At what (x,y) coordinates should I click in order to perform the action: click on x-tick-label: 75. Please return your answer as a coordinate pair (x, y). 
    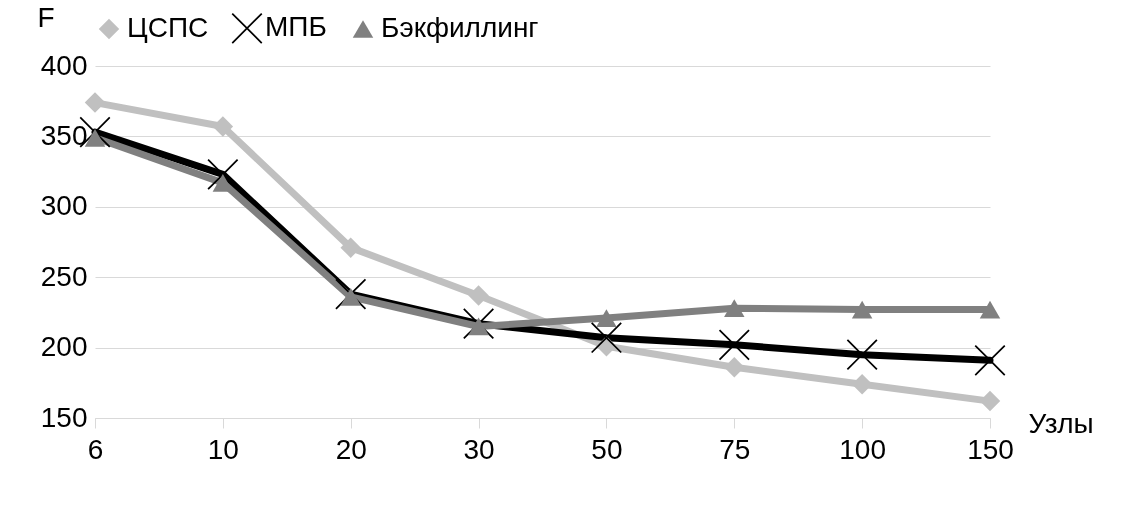
    Looking at the image, I should click on (735, 449).